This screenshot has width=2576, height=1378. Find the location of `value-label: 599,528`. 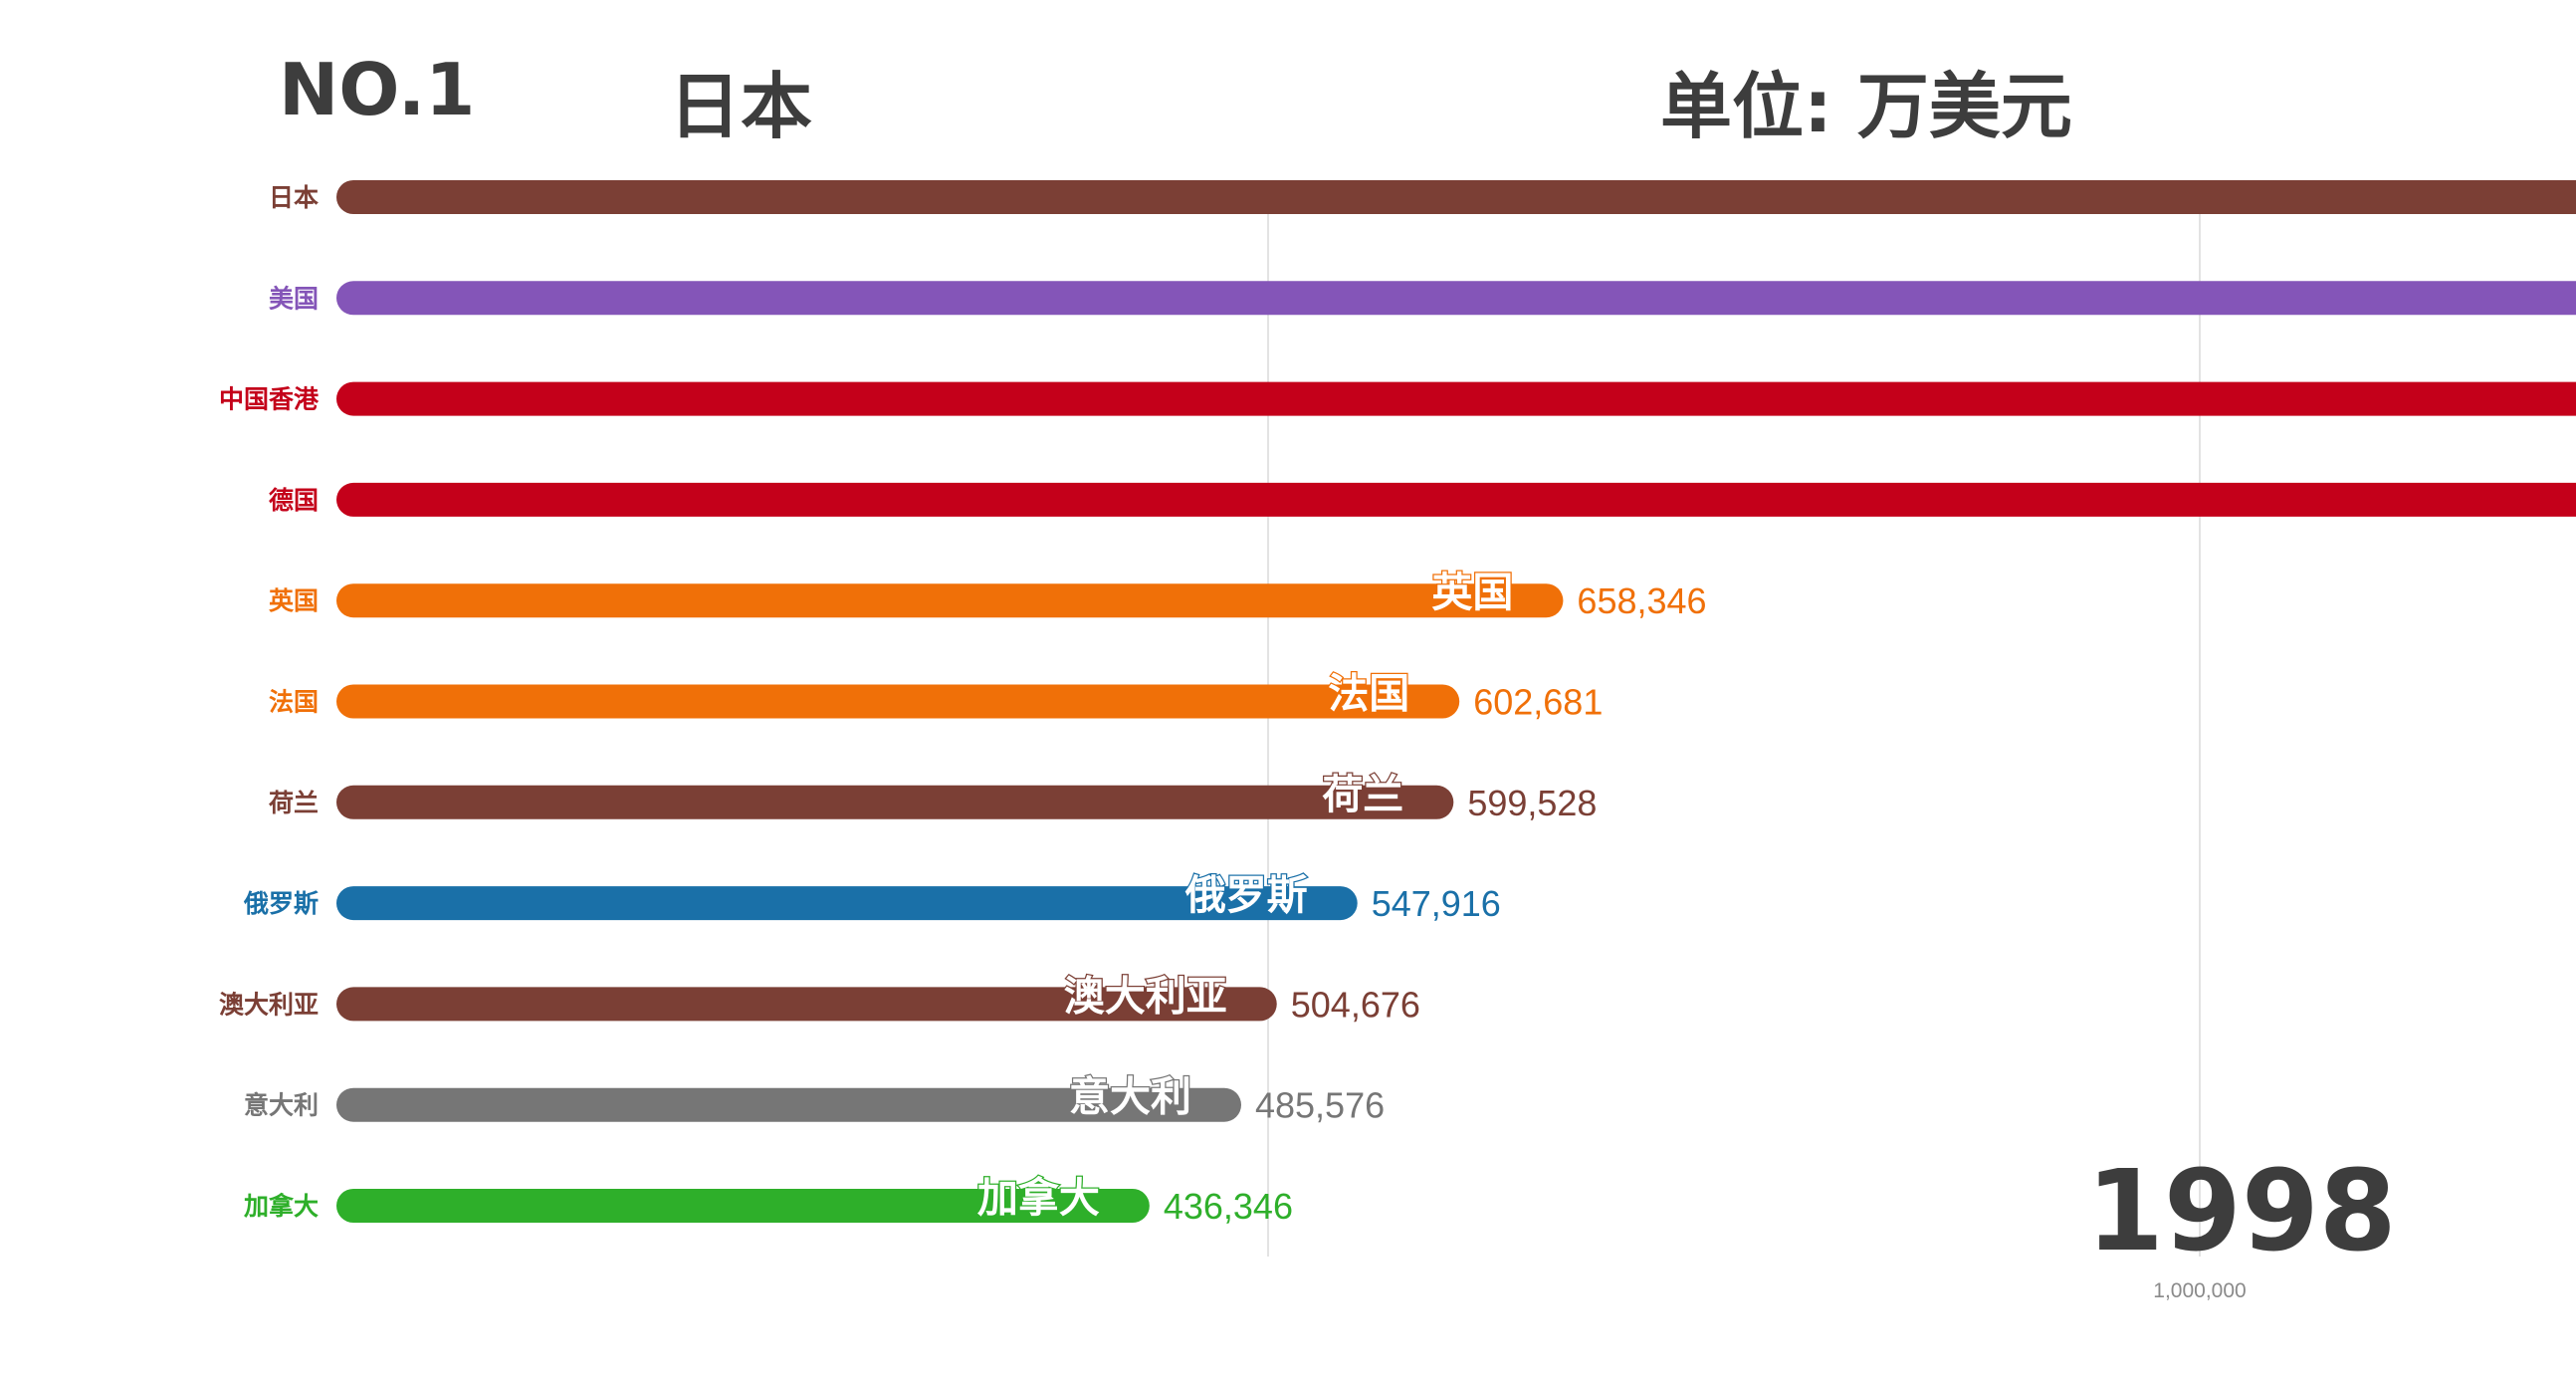

value-label: 599,528 is located at coordinates (1532, 803).